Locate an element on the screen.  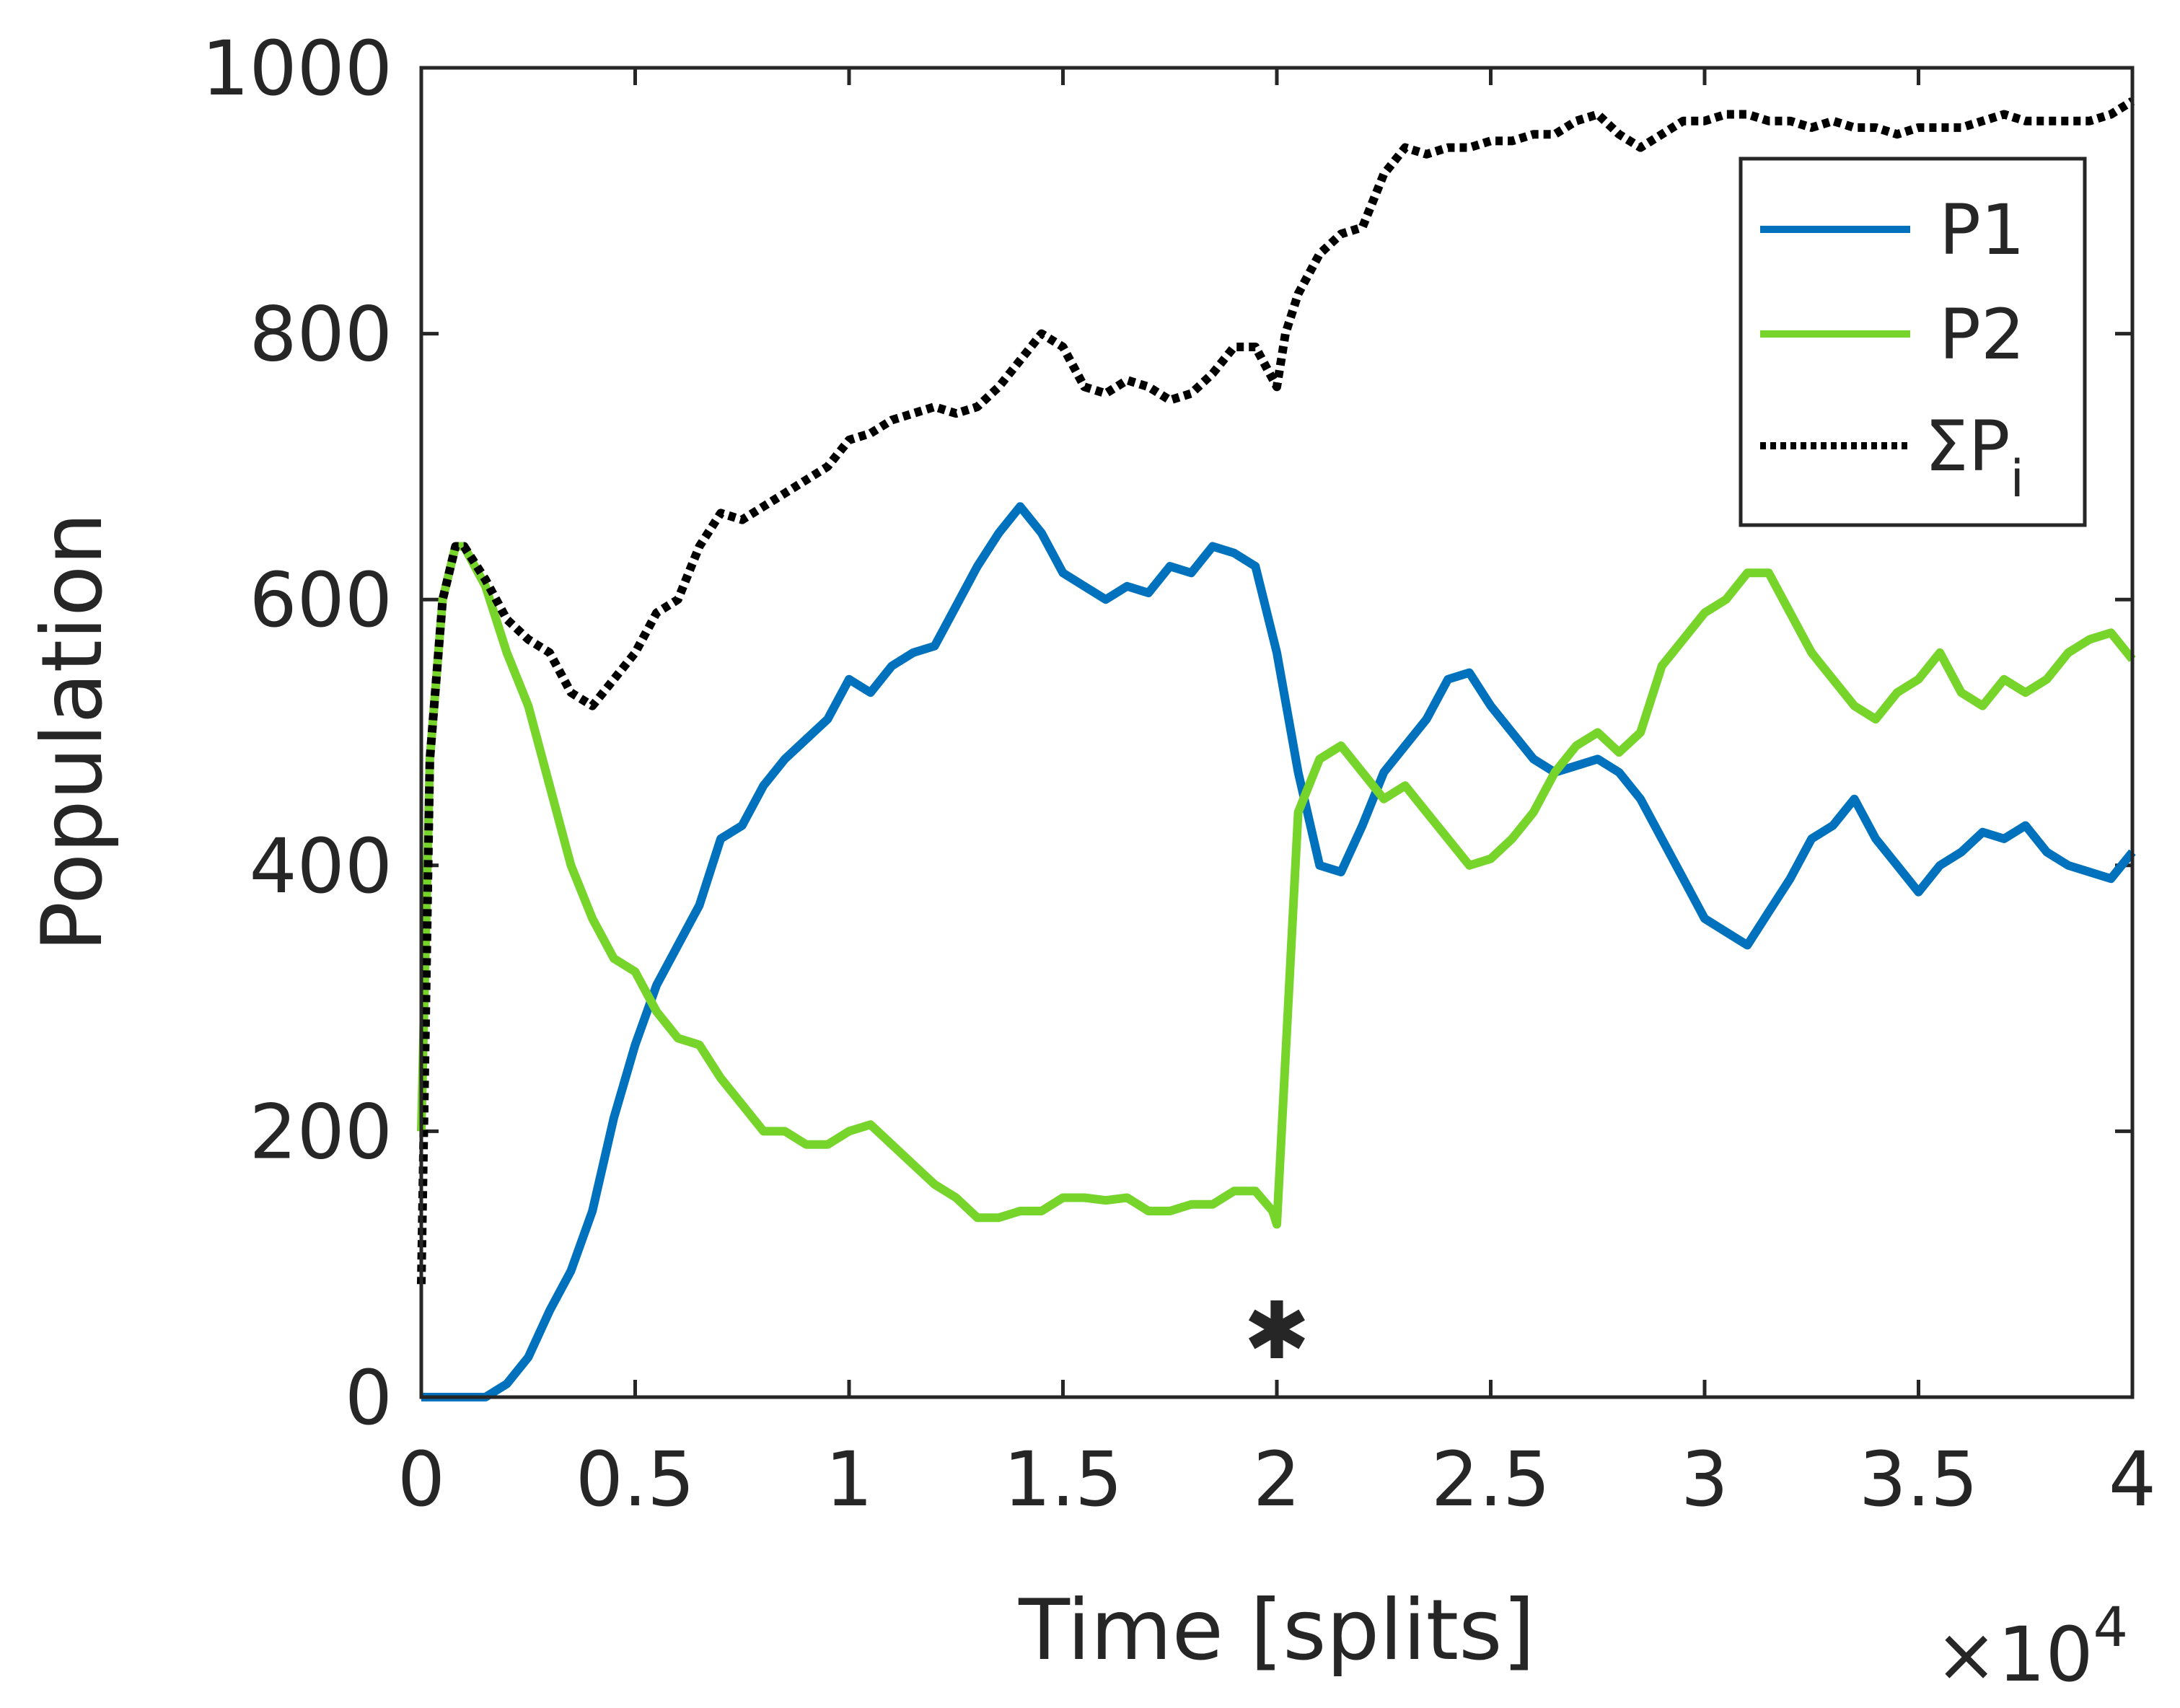
legend-label-sum: ΣPi is located at coordinates (1975, 457).